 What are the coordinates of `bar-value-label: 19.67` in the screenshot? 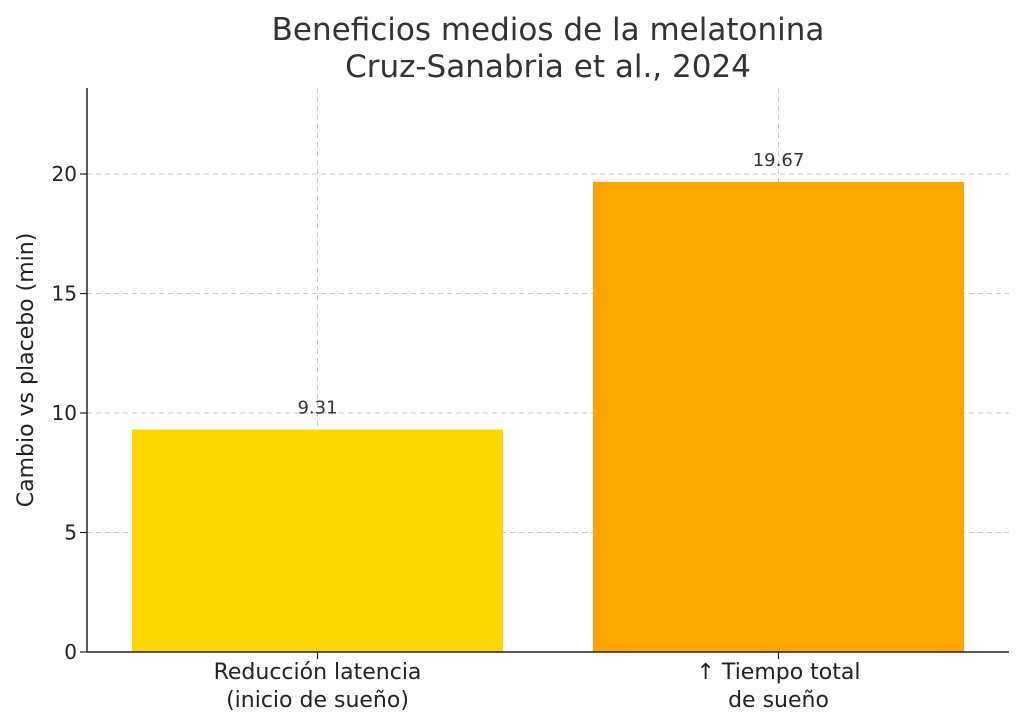 It's located at (779, 160).